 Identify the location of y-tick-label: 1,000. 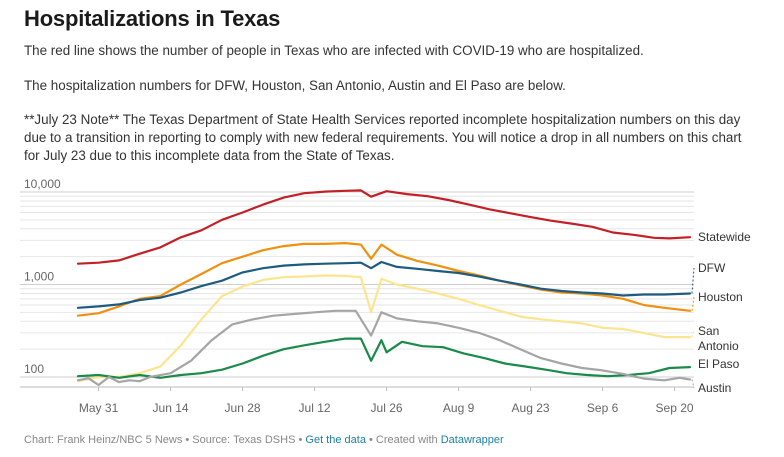
(39, 277).